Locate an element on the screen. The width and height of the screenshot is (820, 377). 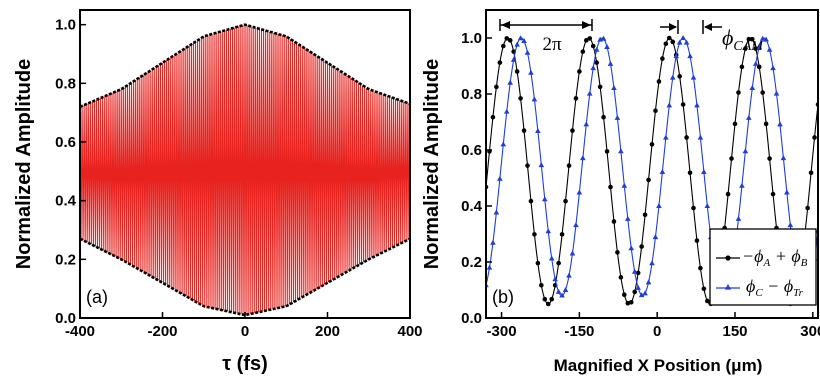
y-tick-label: 0.8 is located at coordinates (471, 94).